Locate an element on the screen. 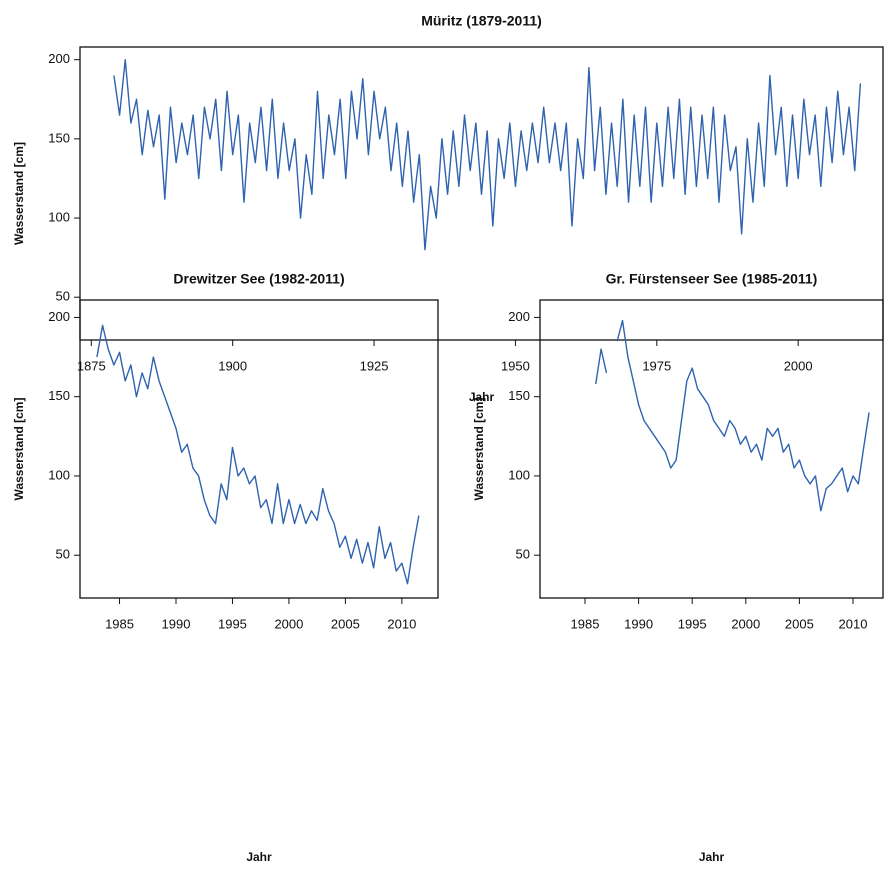 Image resolution: width=884 pixels, height=875 pixels. x-tick-label: 1900 is located at coordinates (232, 365).